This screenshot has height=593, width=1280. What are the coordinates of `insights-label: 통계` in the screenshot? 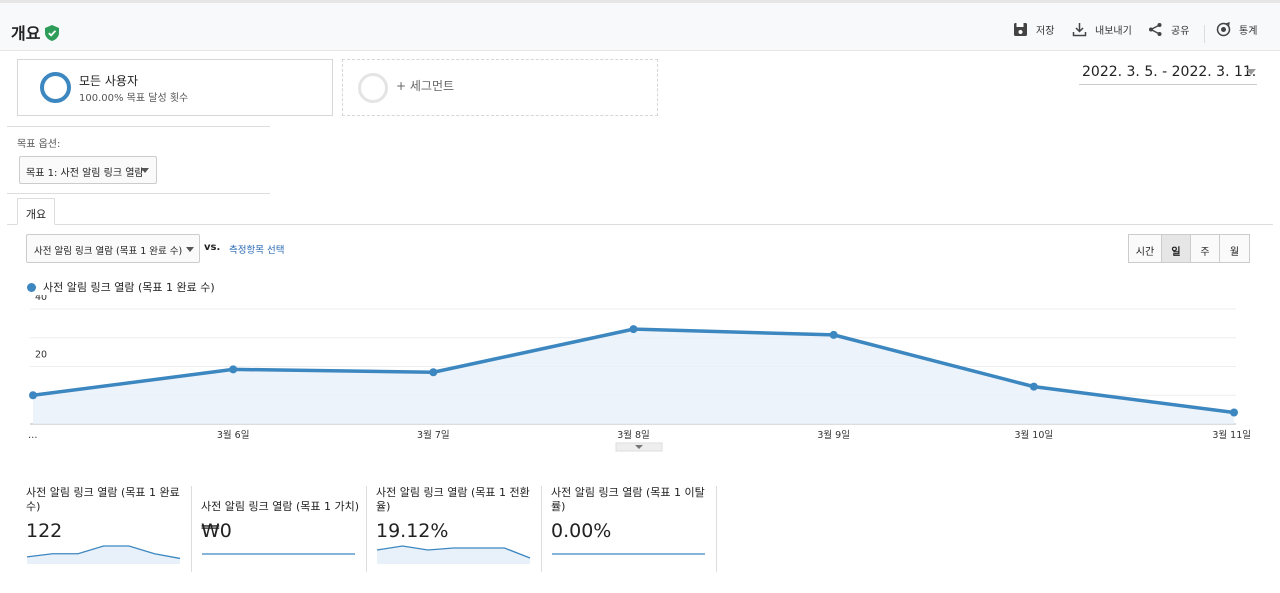 It's located at (1248, 31).